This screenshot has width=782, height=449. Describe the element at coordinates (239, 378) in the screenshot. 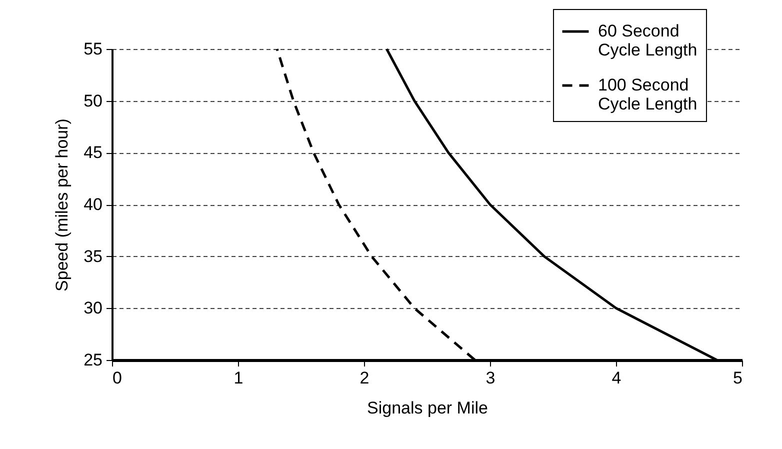

I see `x-tick-label: 1` at that location.